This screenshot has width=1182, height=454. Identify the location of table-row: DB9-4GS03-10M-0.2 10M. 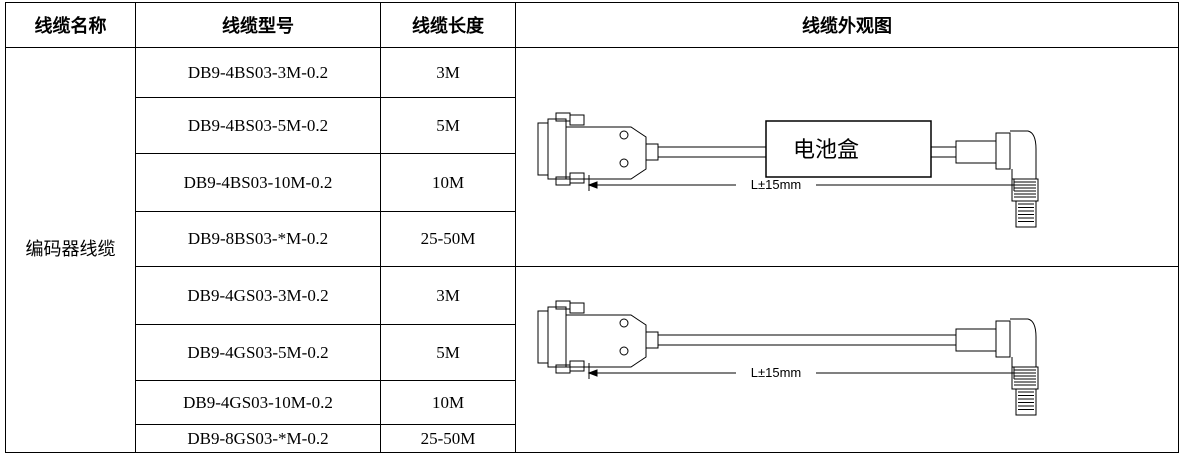
(592, 402).